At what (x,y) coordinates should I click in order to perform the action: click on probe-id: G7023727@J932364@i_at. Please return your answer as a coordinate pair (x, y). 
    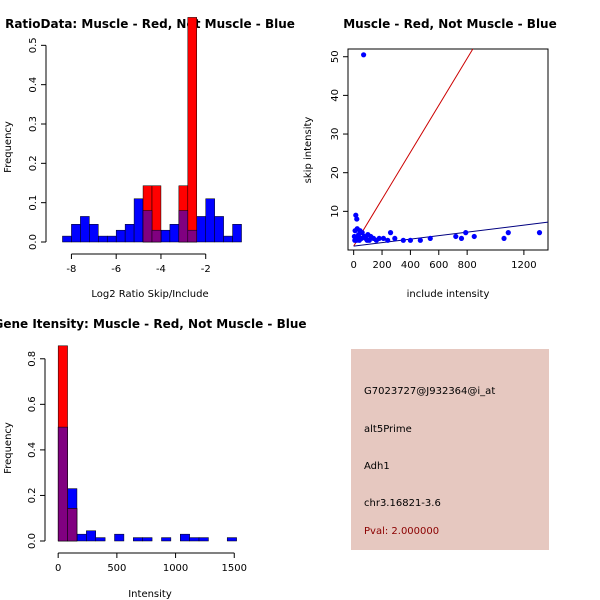
    Looking at the image, I should click on (430, 391).